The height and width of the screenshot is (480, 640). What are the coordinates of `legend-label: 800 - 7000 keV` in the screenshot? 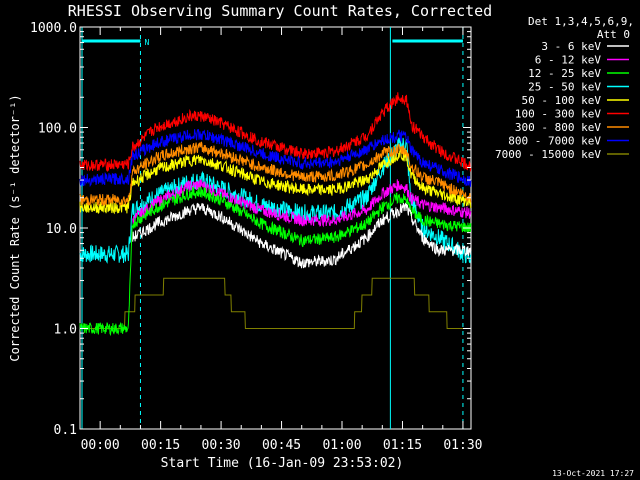 It's located at (554, 141).